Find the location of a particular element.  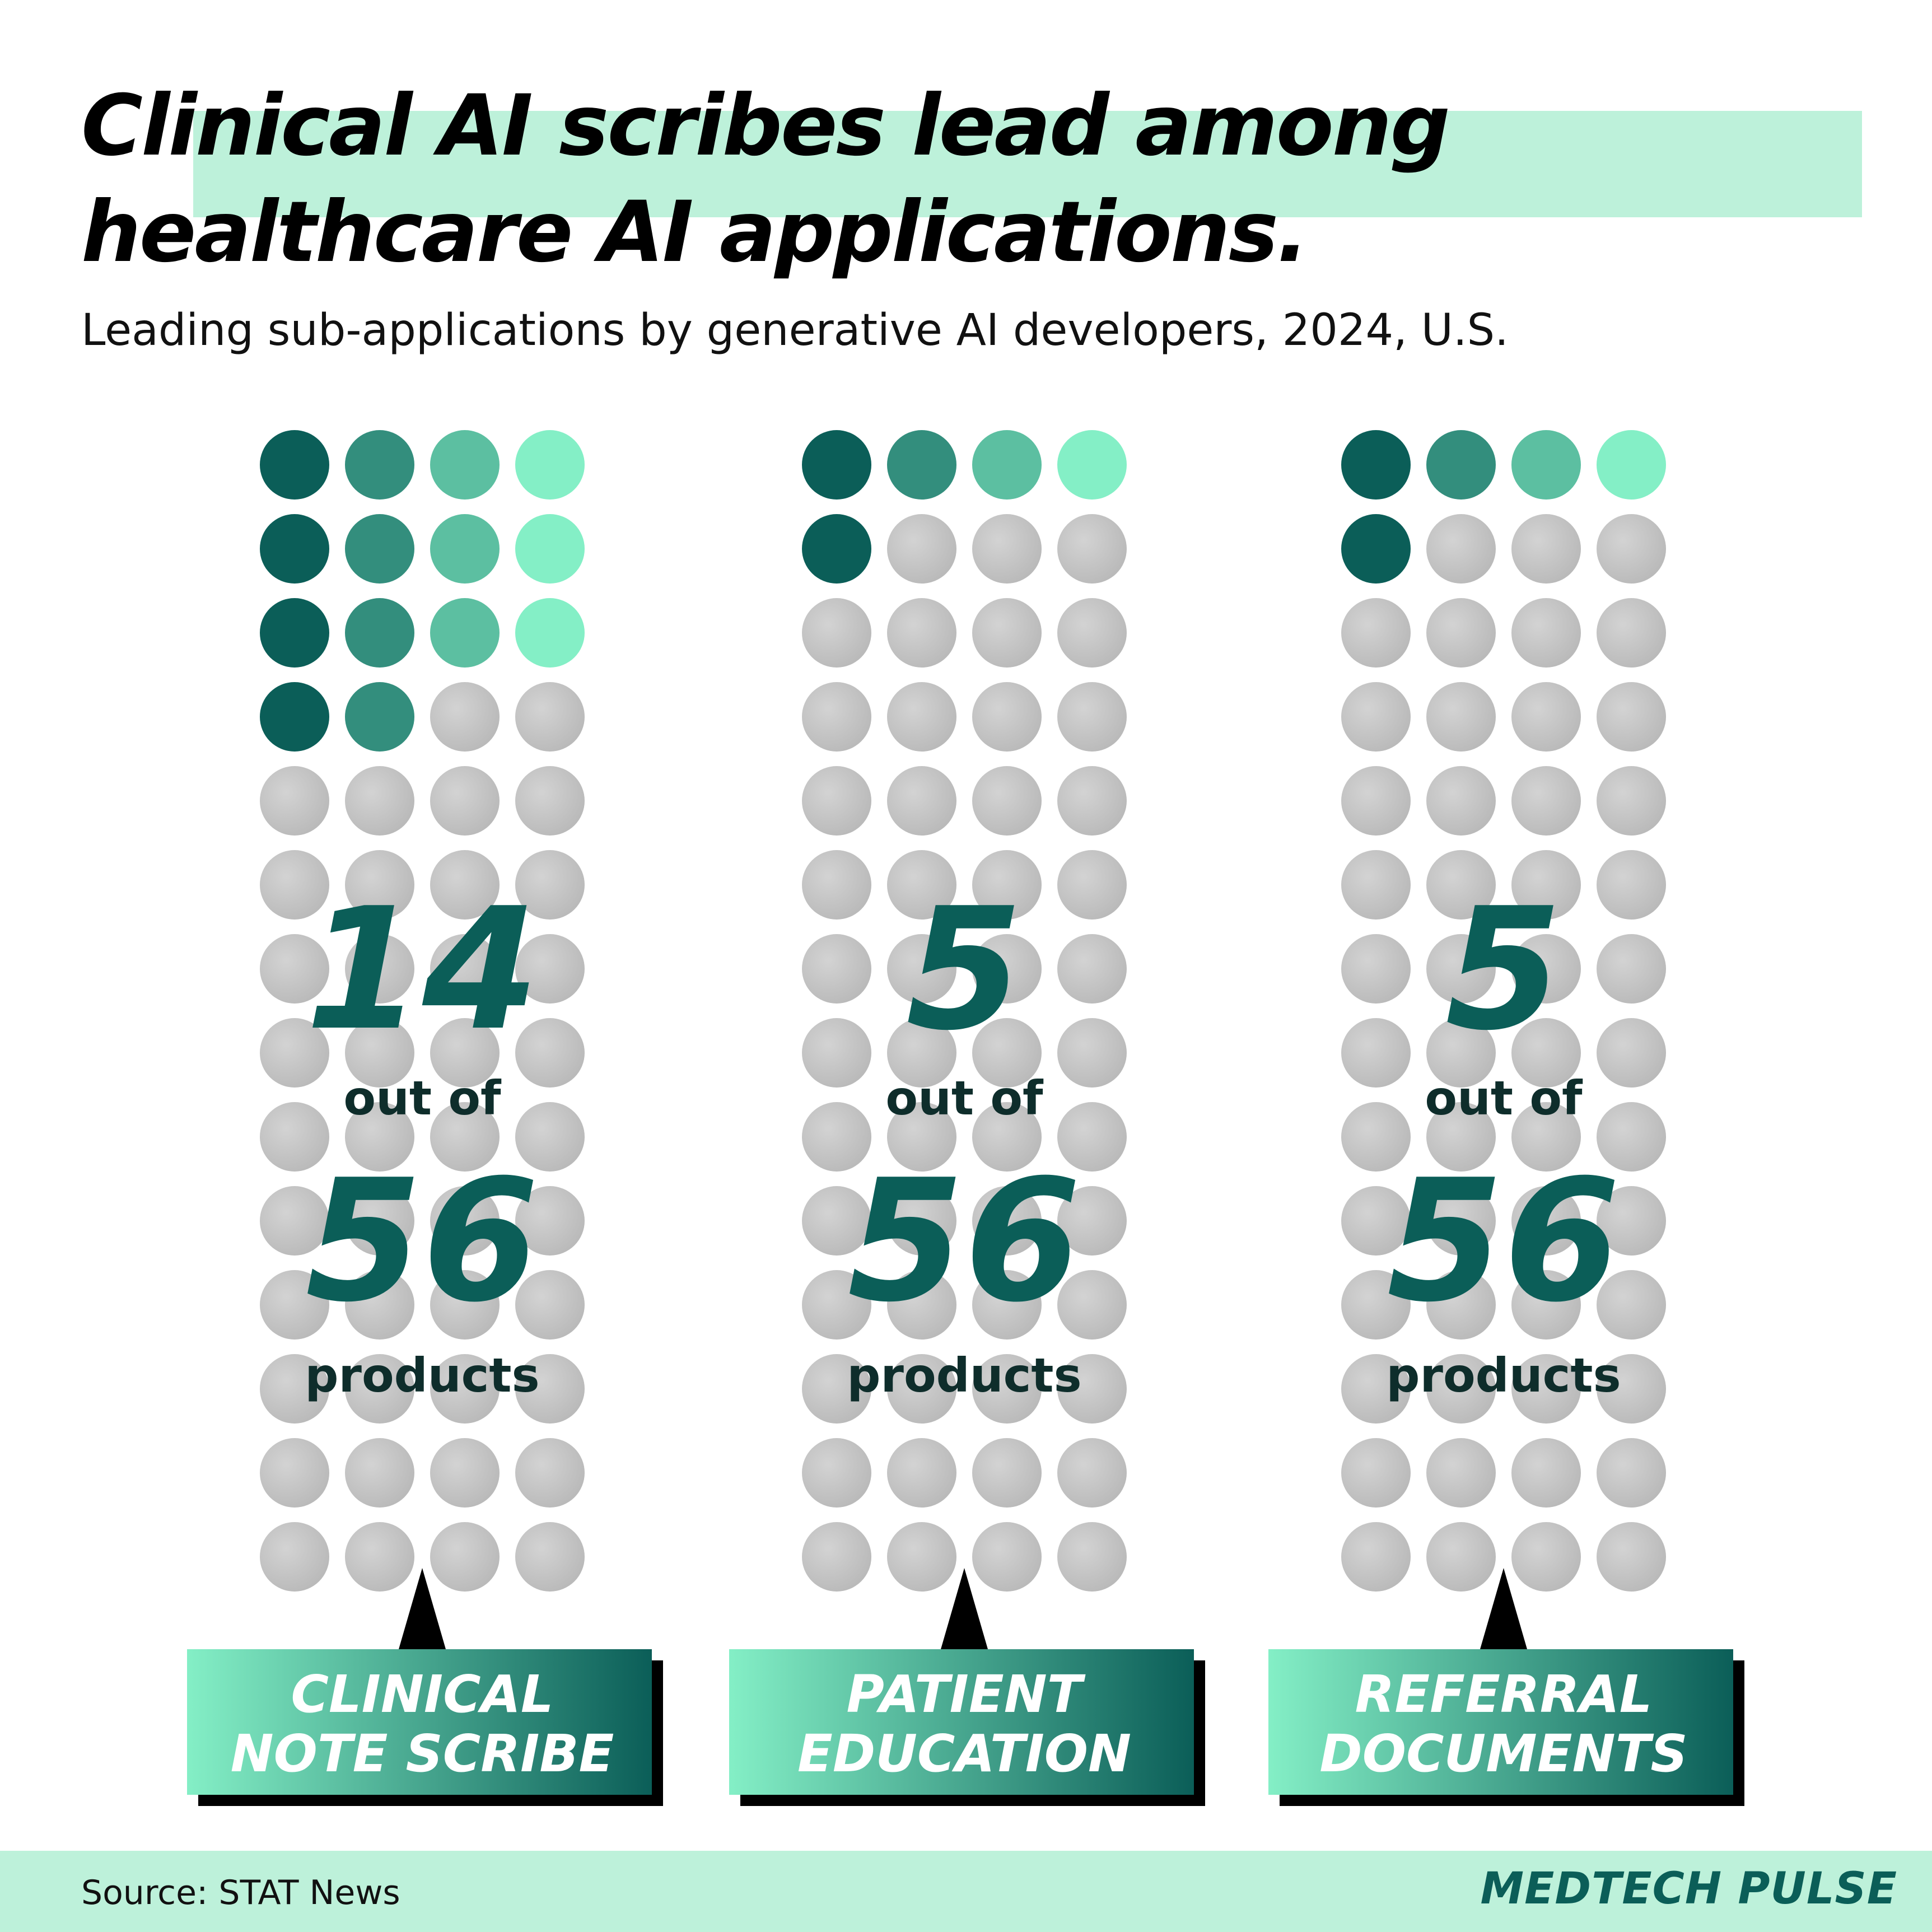

label-line-1: CLINICAL is located at coordinates (423, 1694).